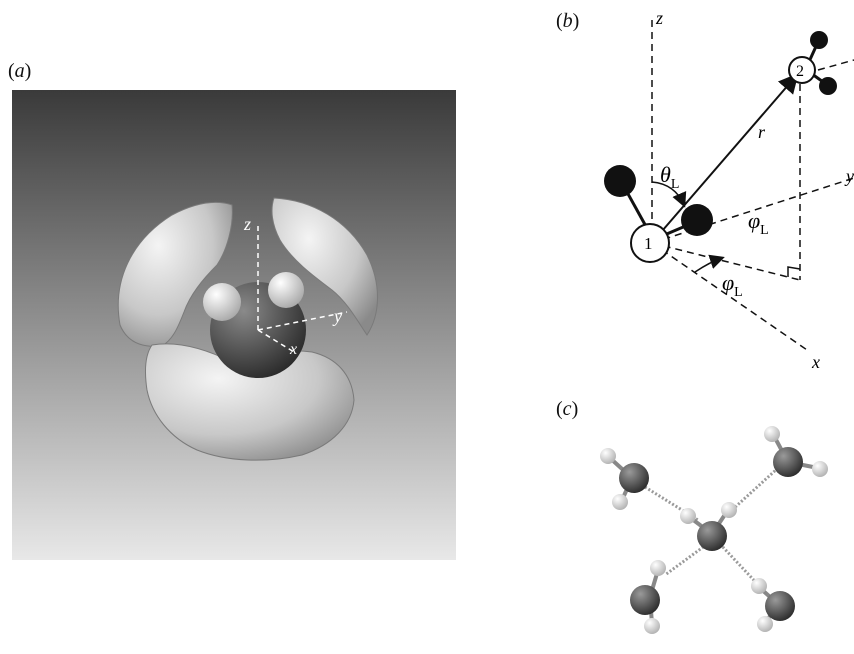  Describe the element at coordinates (302, 321) in the screenshot. I see `axis-y-line` at that location.